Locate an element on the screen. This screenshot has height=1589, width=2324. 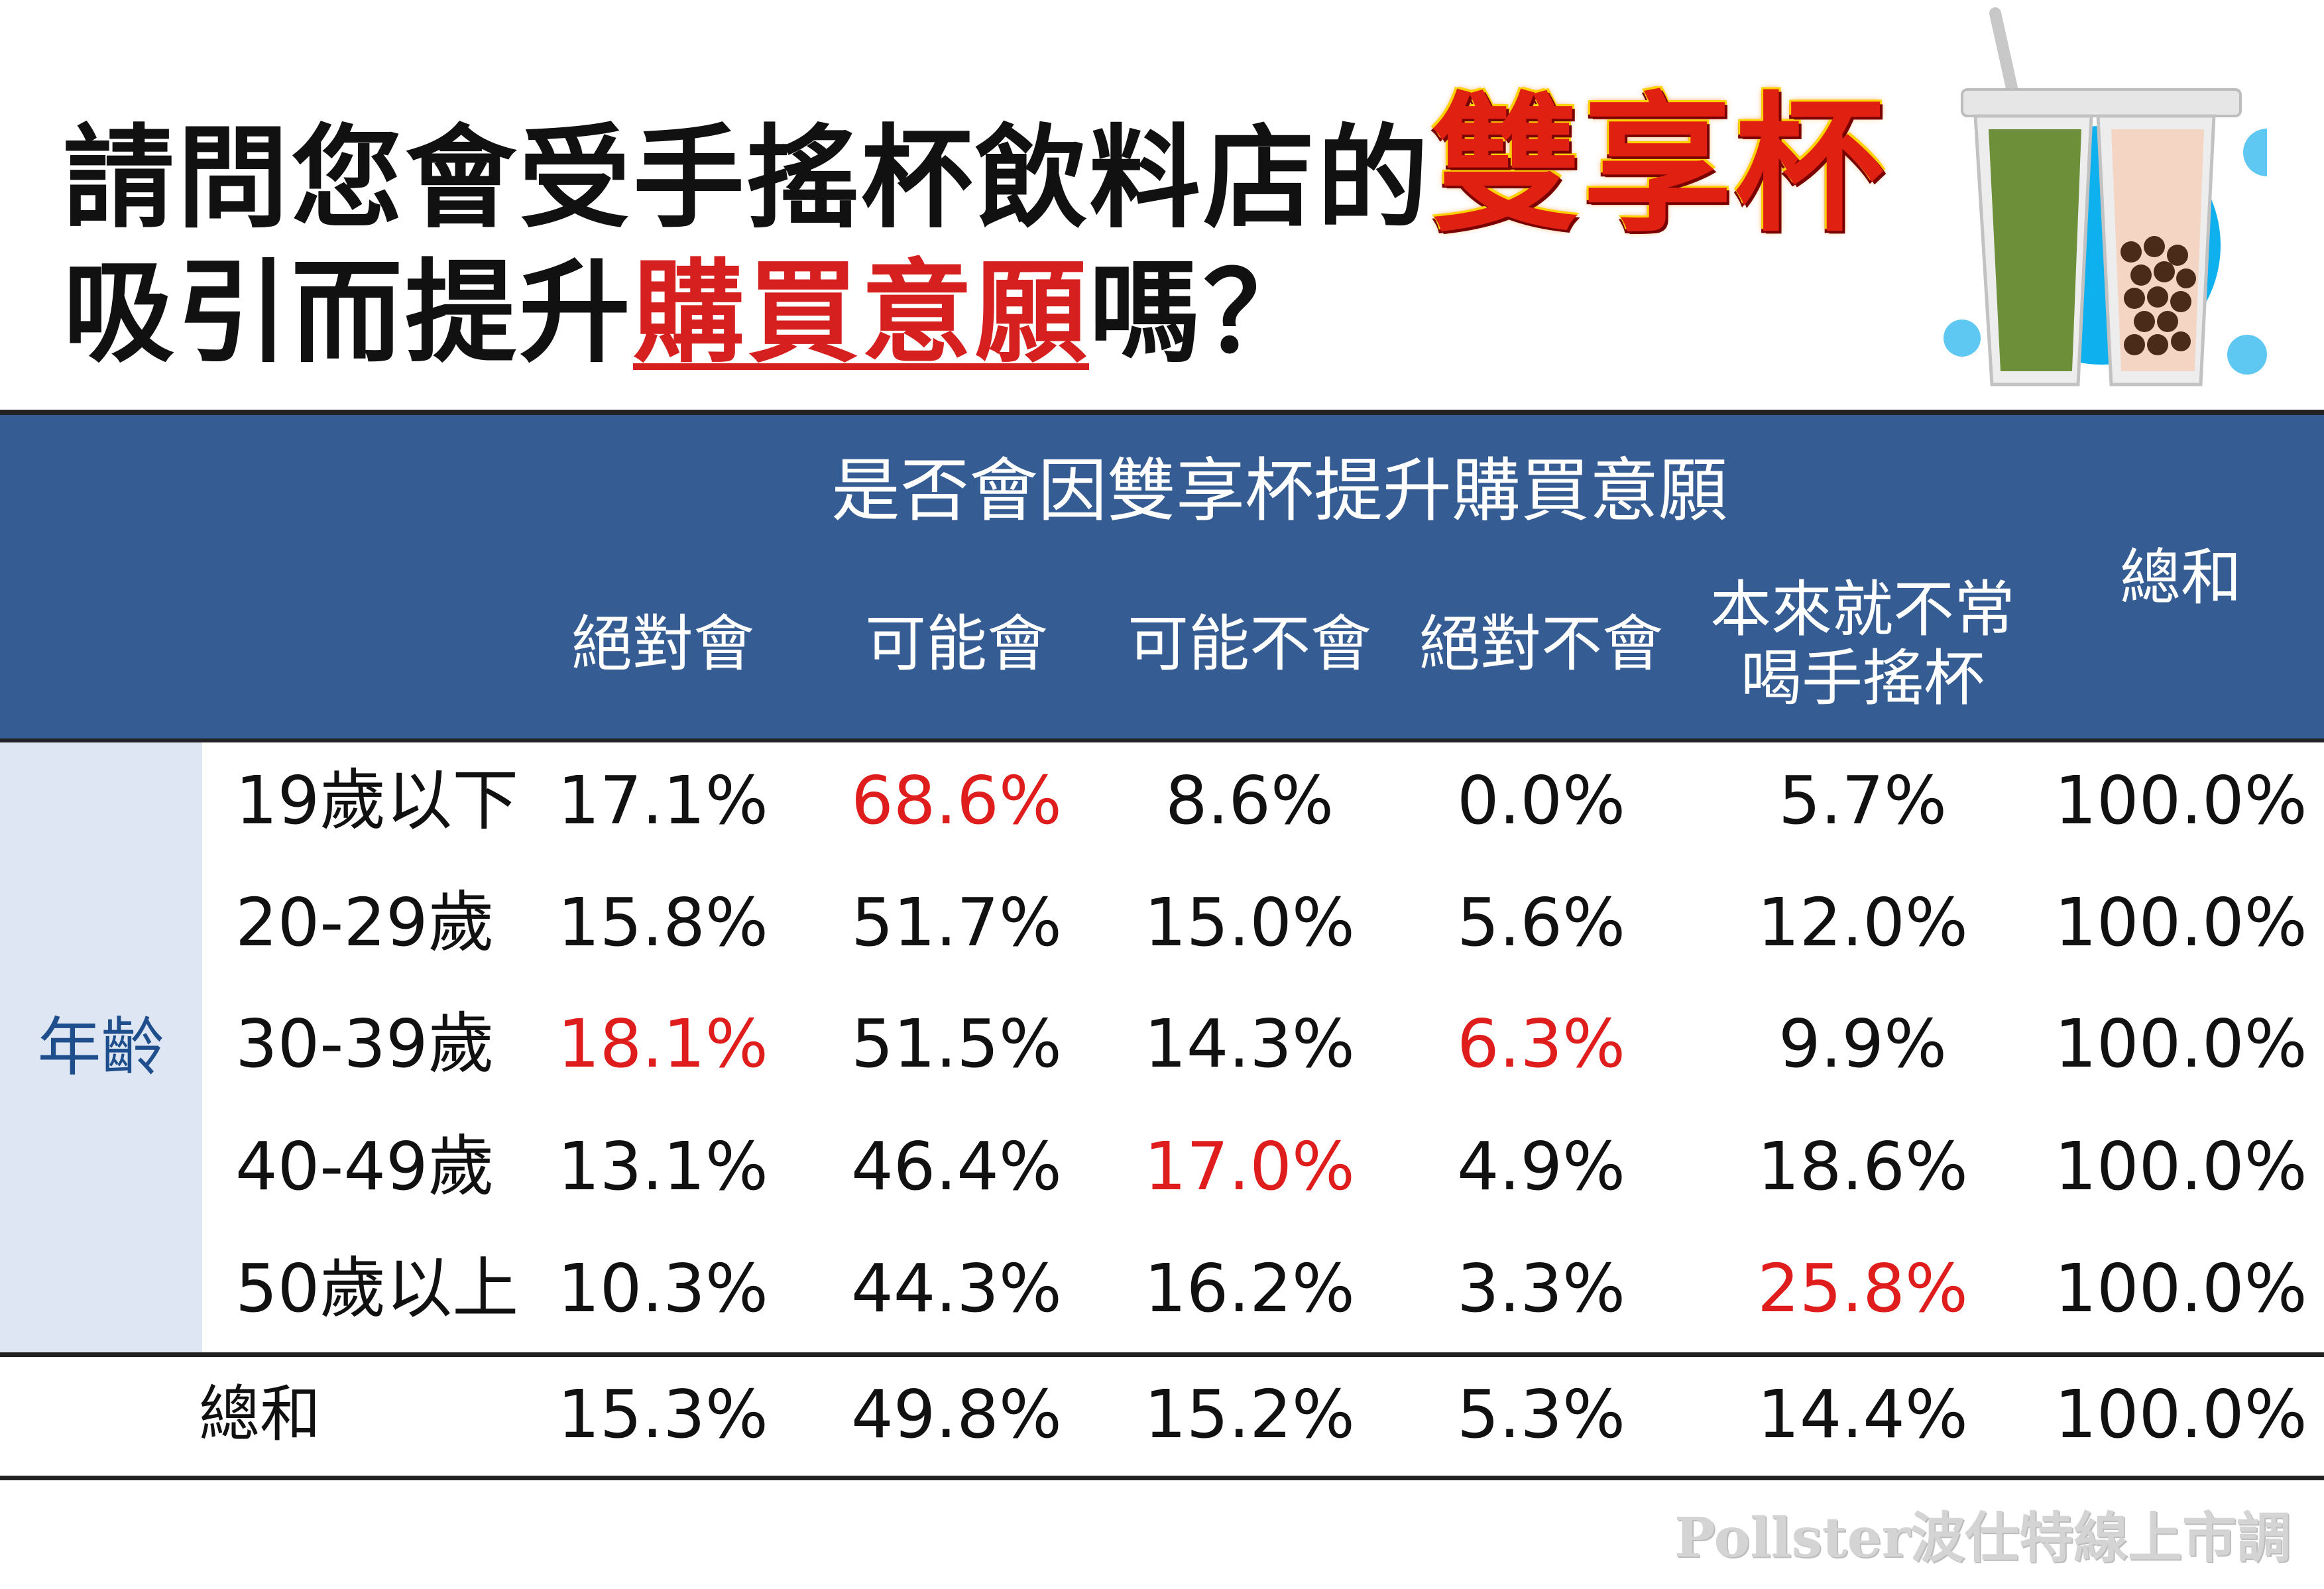
column-header-c5-line1: 本來就不常 is located at coordinates (1862, 609).